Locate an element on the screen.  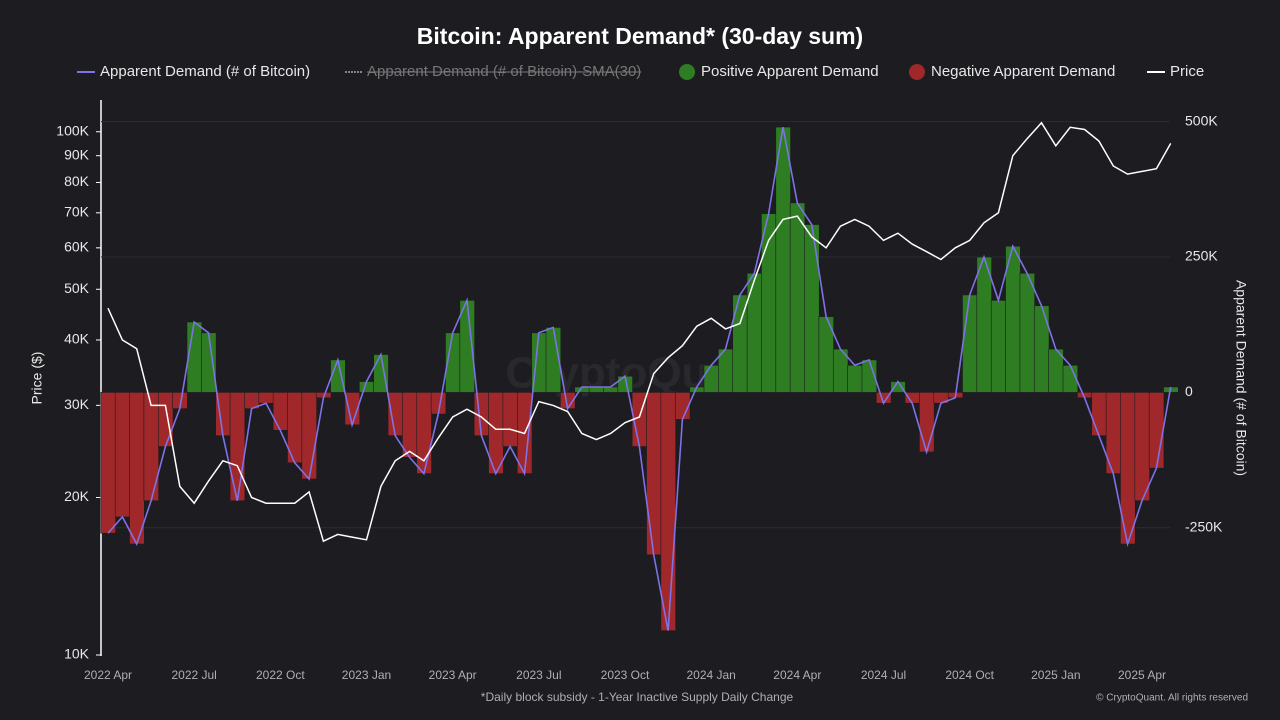
x-tick-label: 2024 Jan is located at coordinates (710, 675).